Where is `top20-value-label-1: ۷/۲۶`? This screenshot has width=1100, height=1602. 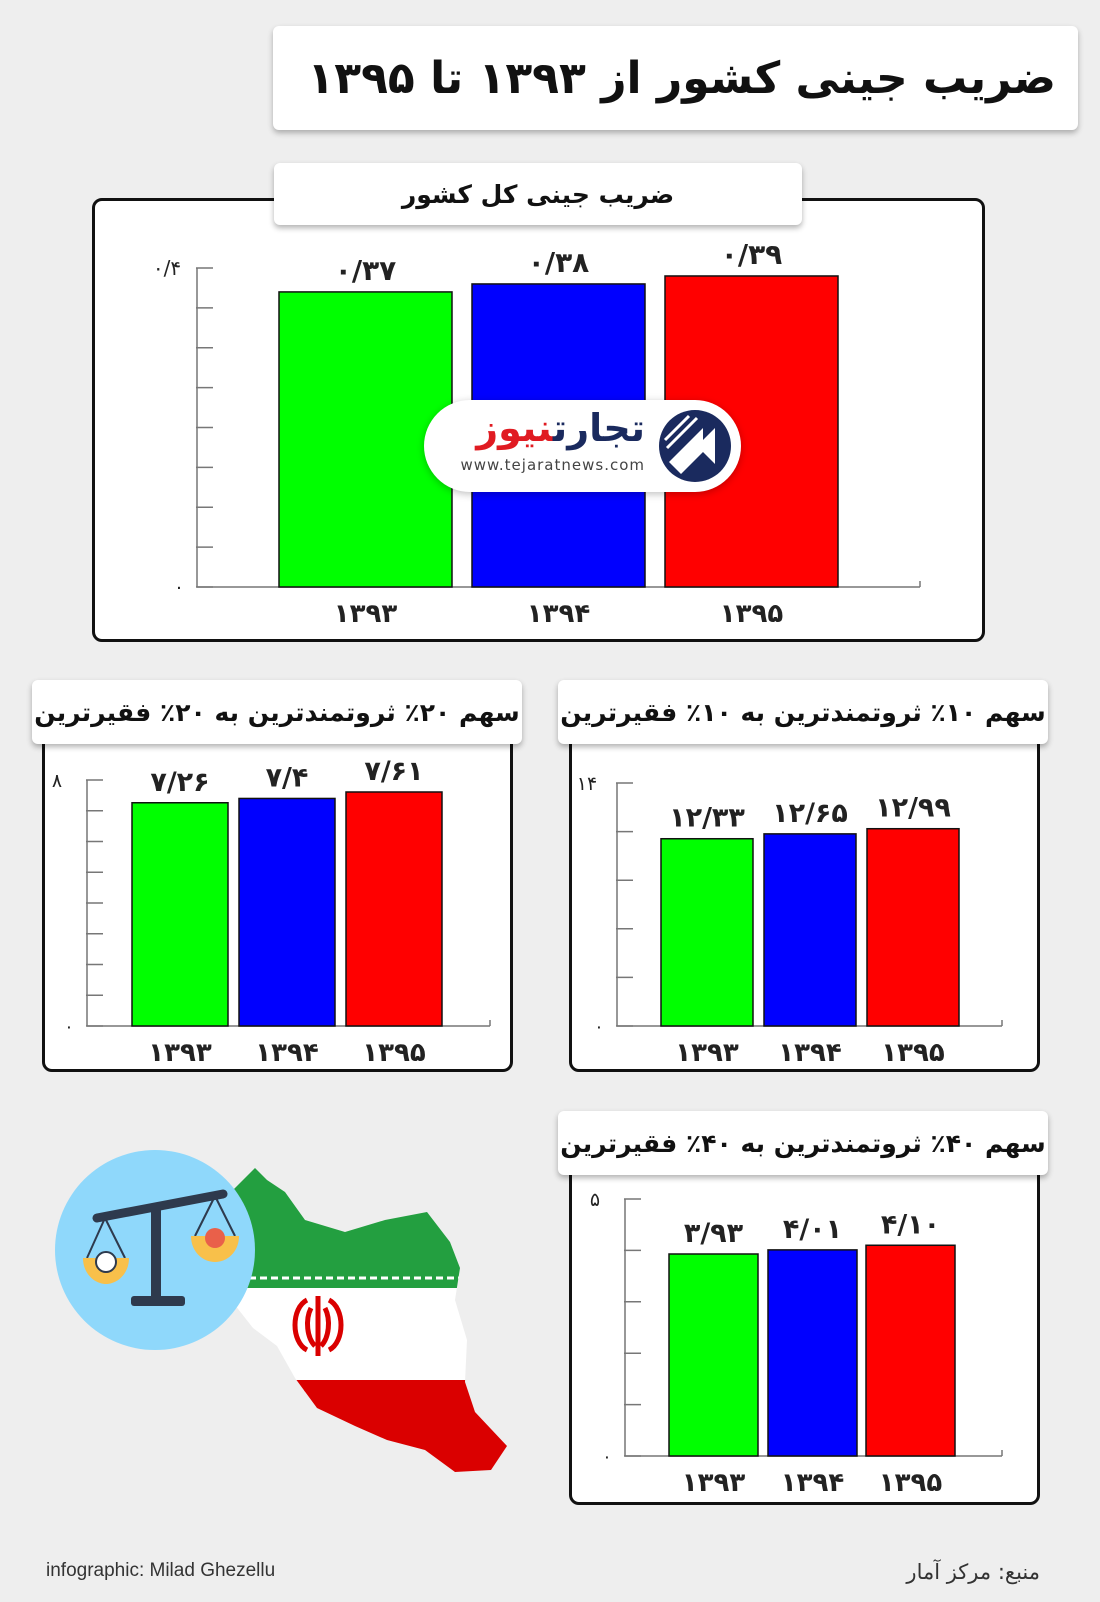 top20-value-label-1: ۷/۲۶ is located at coordinates (179, 782).